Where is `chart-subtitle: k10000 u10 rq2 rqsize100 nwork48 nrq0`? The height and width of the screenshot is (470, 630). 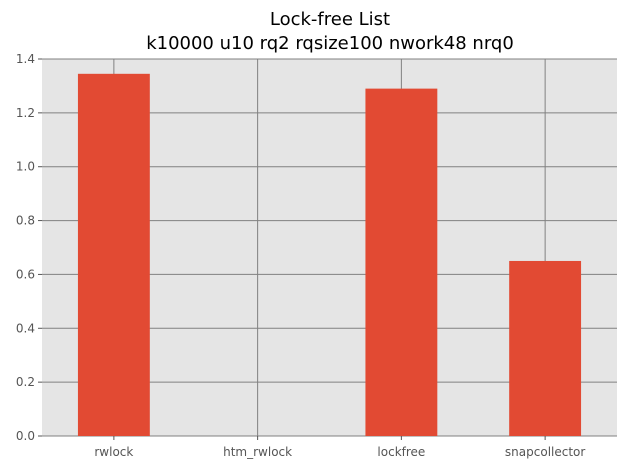 chart-subtitle: k10000 u10 rq2 rqsize100 nwork48 nrq0 is located at coordinates (330, 43).